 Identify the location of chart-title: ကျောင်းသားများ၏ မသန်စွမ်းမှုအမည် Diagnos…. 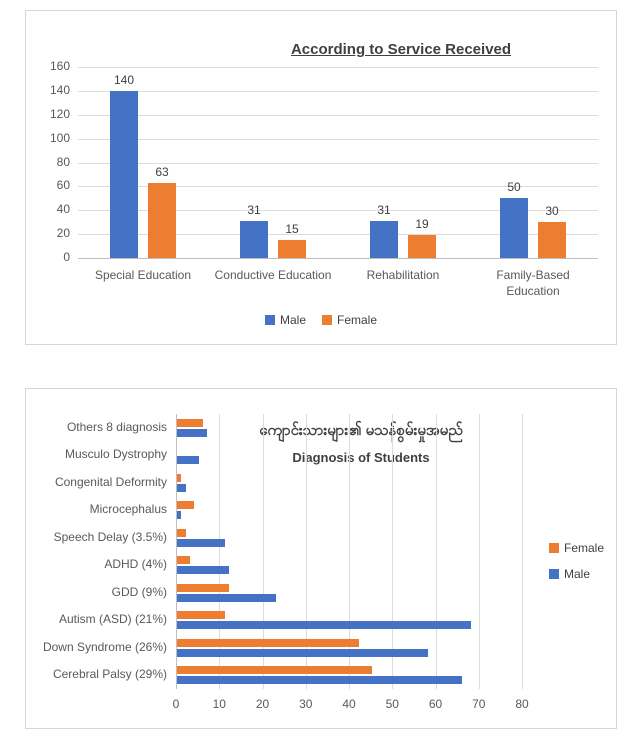
(361, 443).